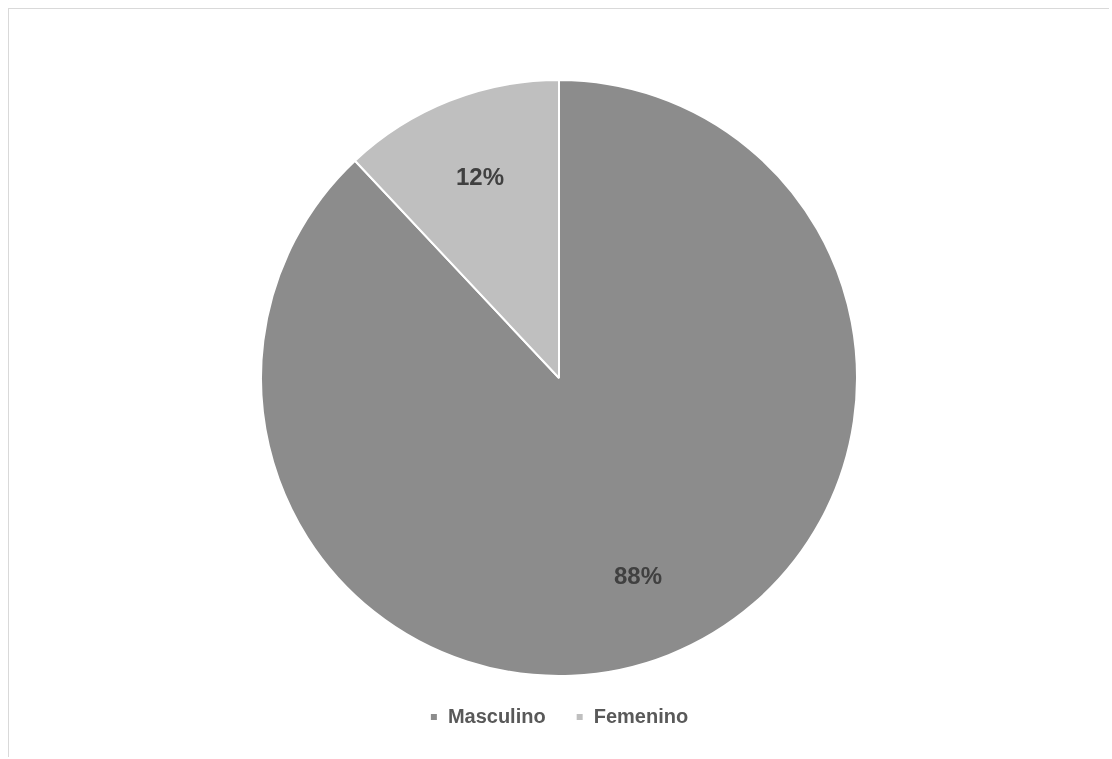 This screenshot has width=1112, height=759. I want to click on data-label: 88%, so click(638, 576).